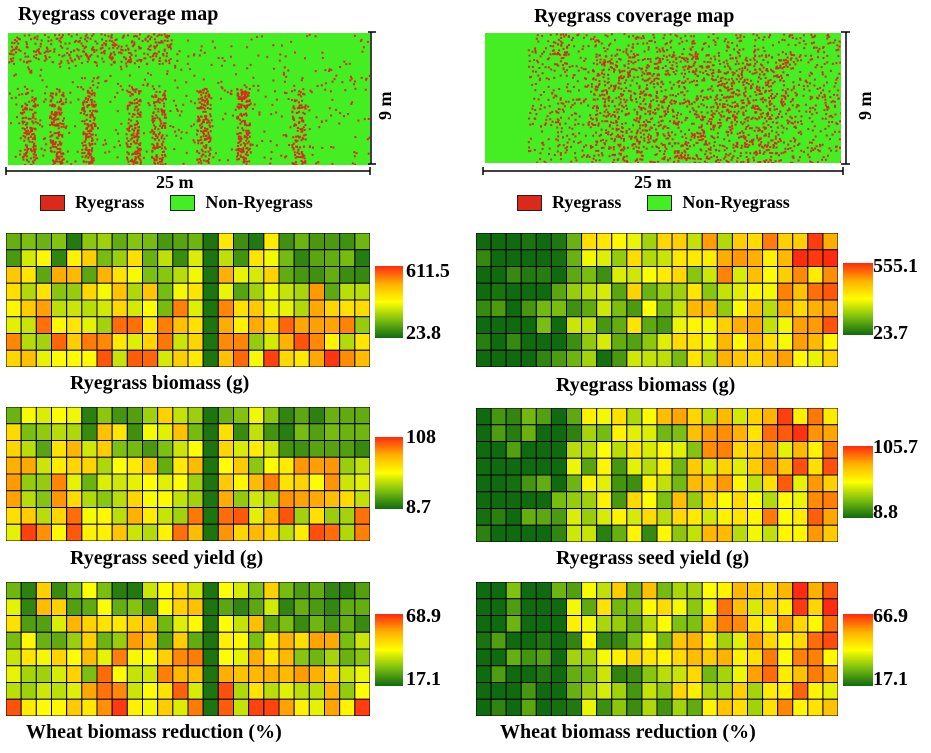 This screenshot has height=753, width=931. I want to click on legend-item-ryegrass: Ryegrass, so click(569, 202).